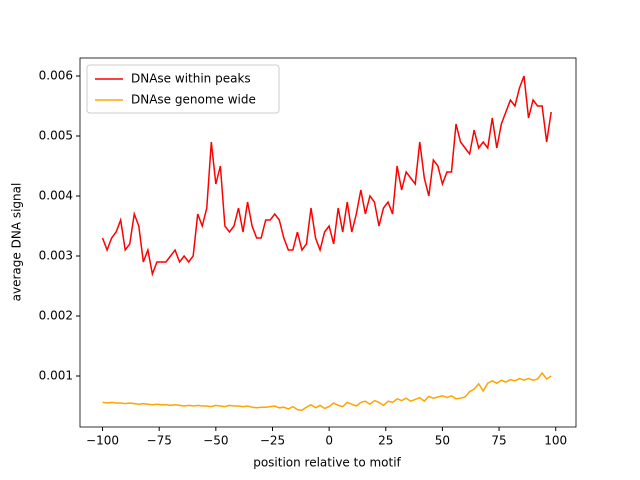 The image size is (640, 480). I want to click on data-line, so click(327, 391).